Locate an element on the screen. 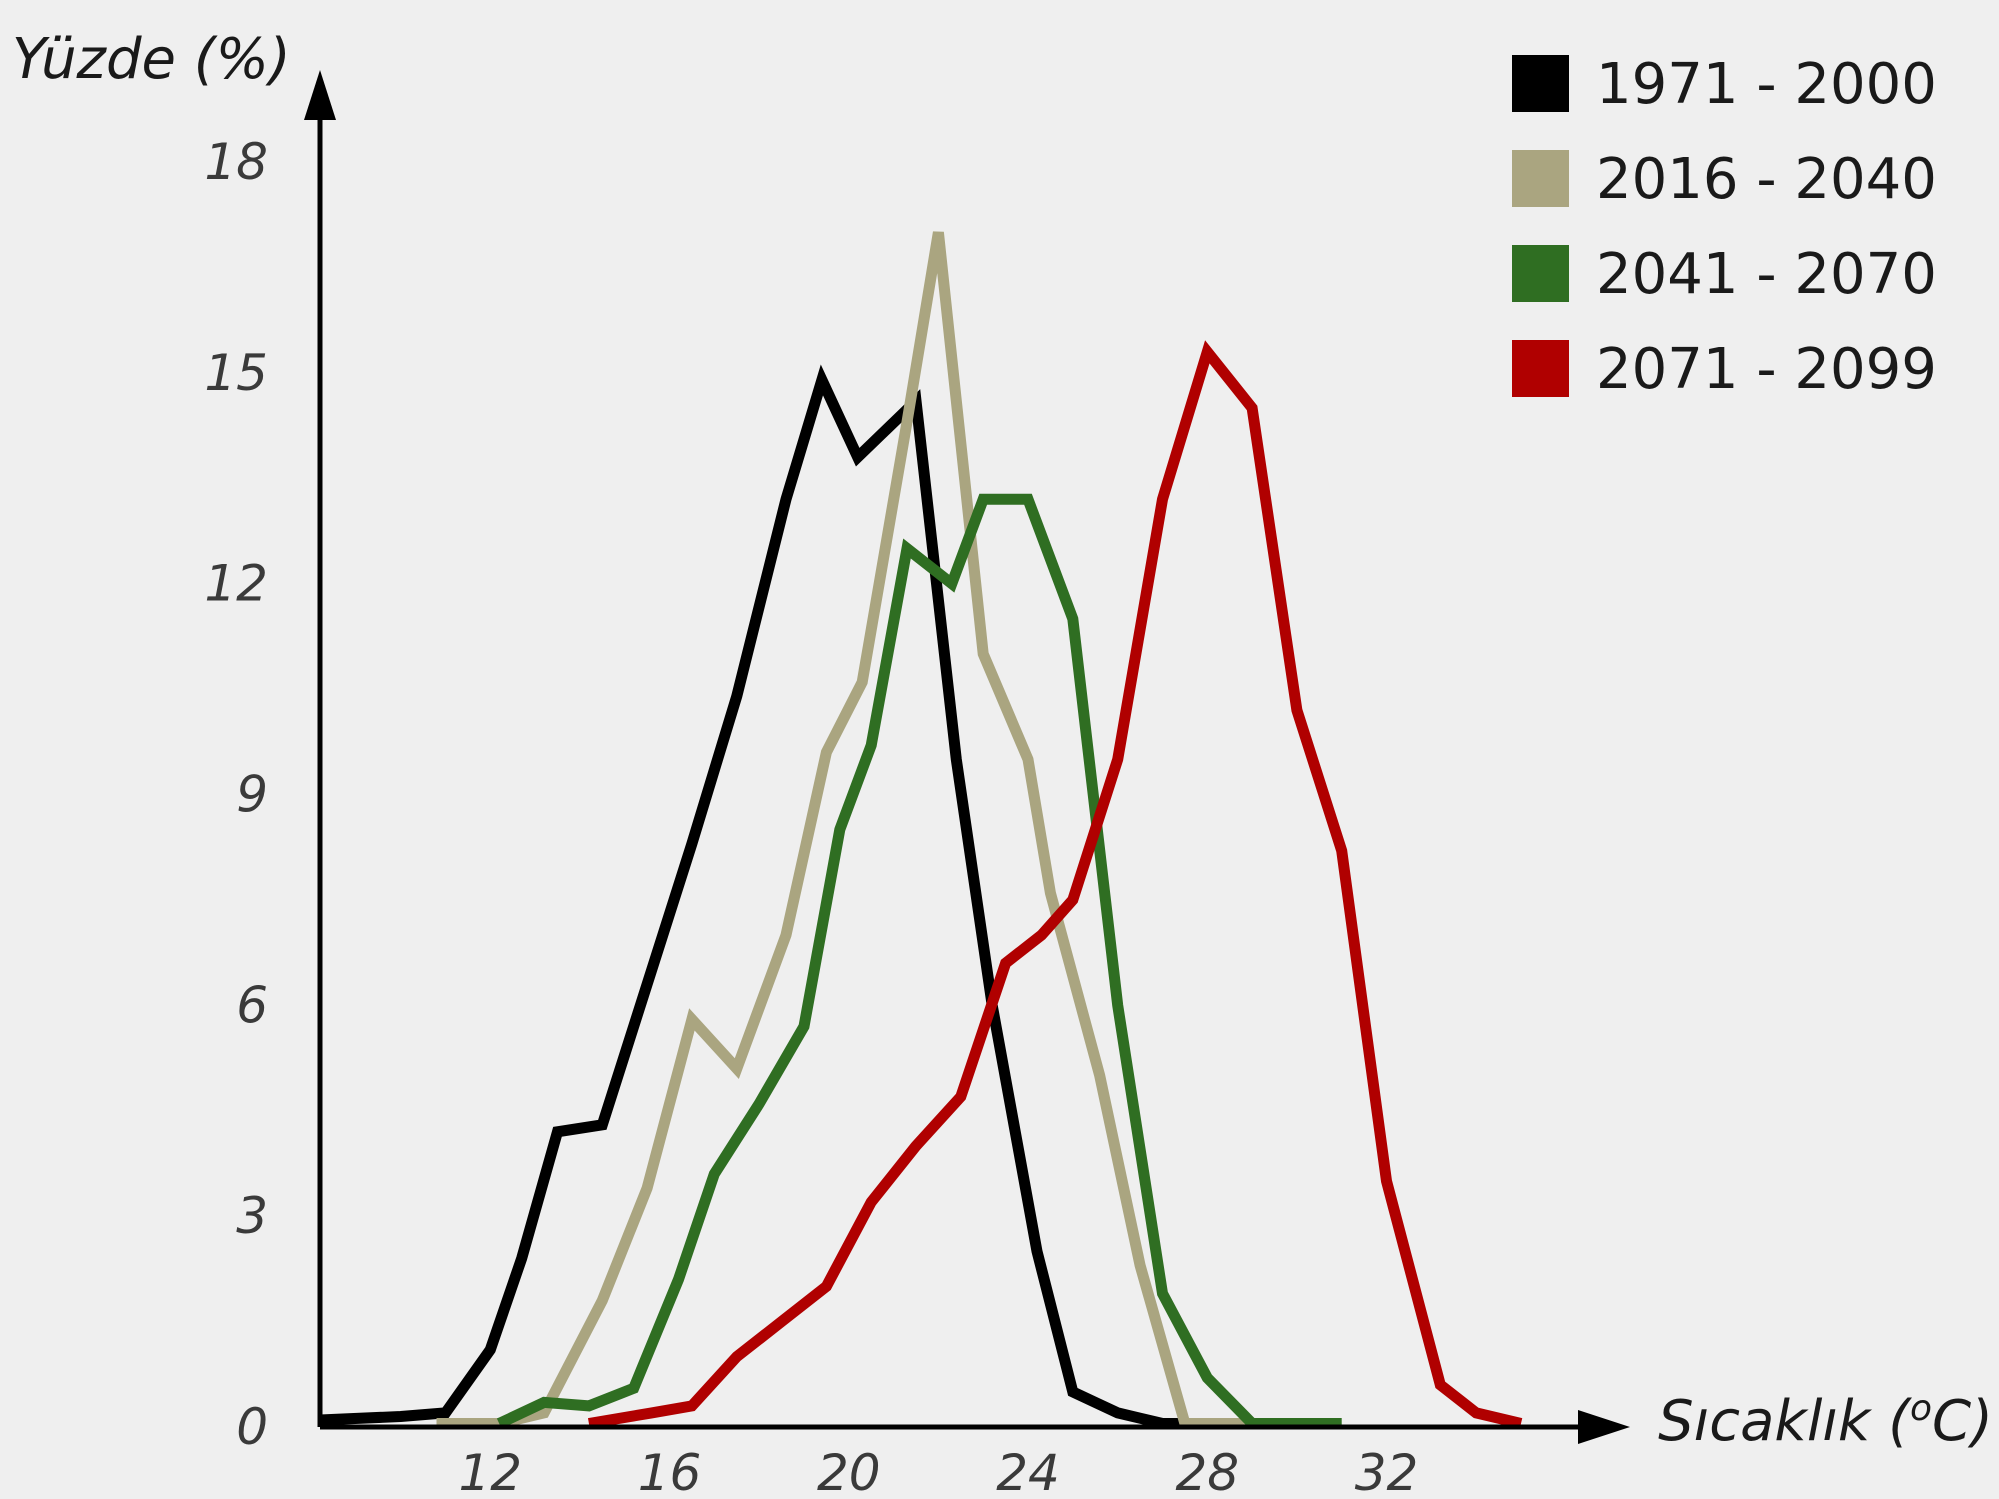 The height and width of the screenshot is (1499, 1999). y-tick-label: 6 is located at coordinates (252, 1005).